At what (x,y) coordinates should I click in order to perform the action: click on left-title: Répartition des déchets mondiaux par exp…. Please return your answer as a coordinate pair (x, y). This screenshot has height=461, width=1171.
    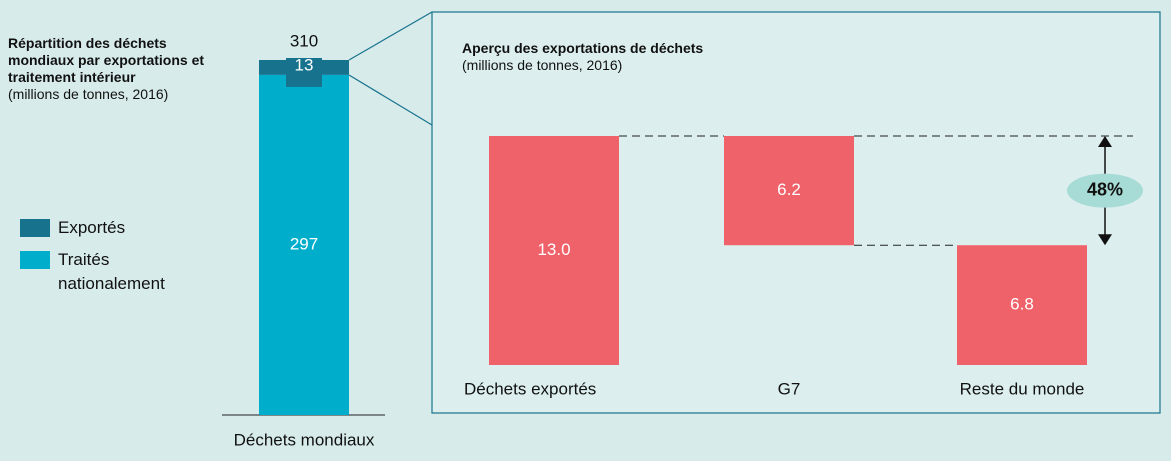
    Looking at the image, I should click on (106, 60).